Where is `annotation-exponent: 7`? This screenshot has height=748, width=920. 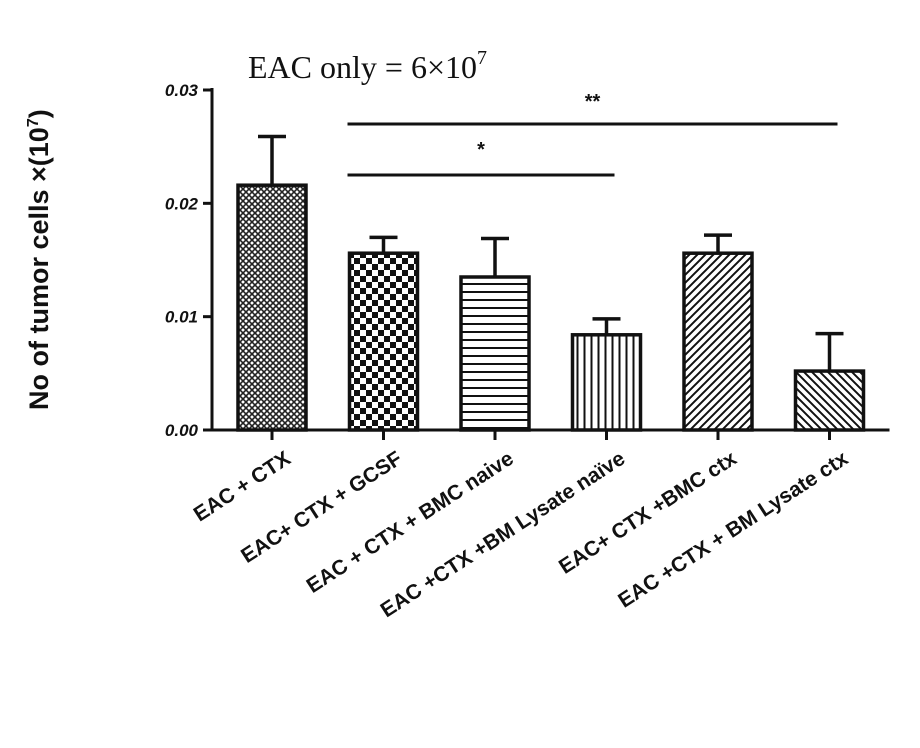 annotation-exponent: 7 is located at coordinates (482, 58).